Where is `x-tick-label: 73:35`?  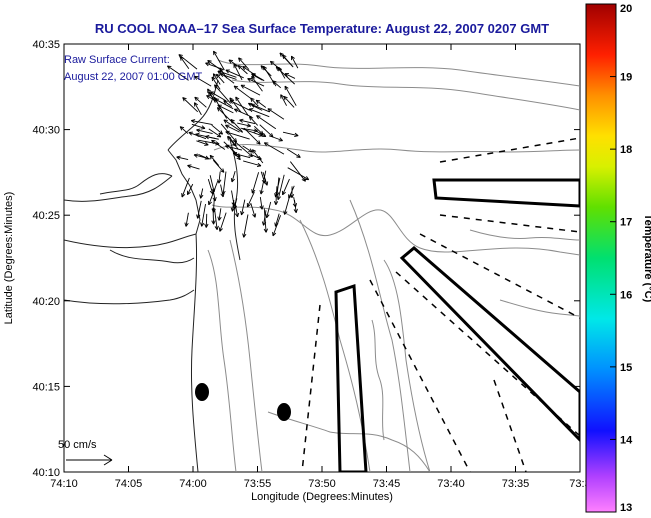 x-tick-label: 73:35 is located at coordinates (516, 484).